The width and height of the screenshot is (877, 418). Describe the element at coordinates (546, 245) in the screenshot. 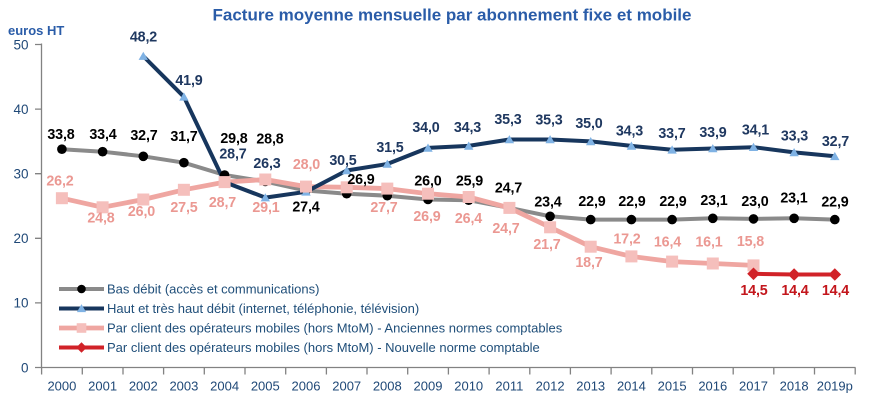

I see `svg-text: 21,7` at that location.